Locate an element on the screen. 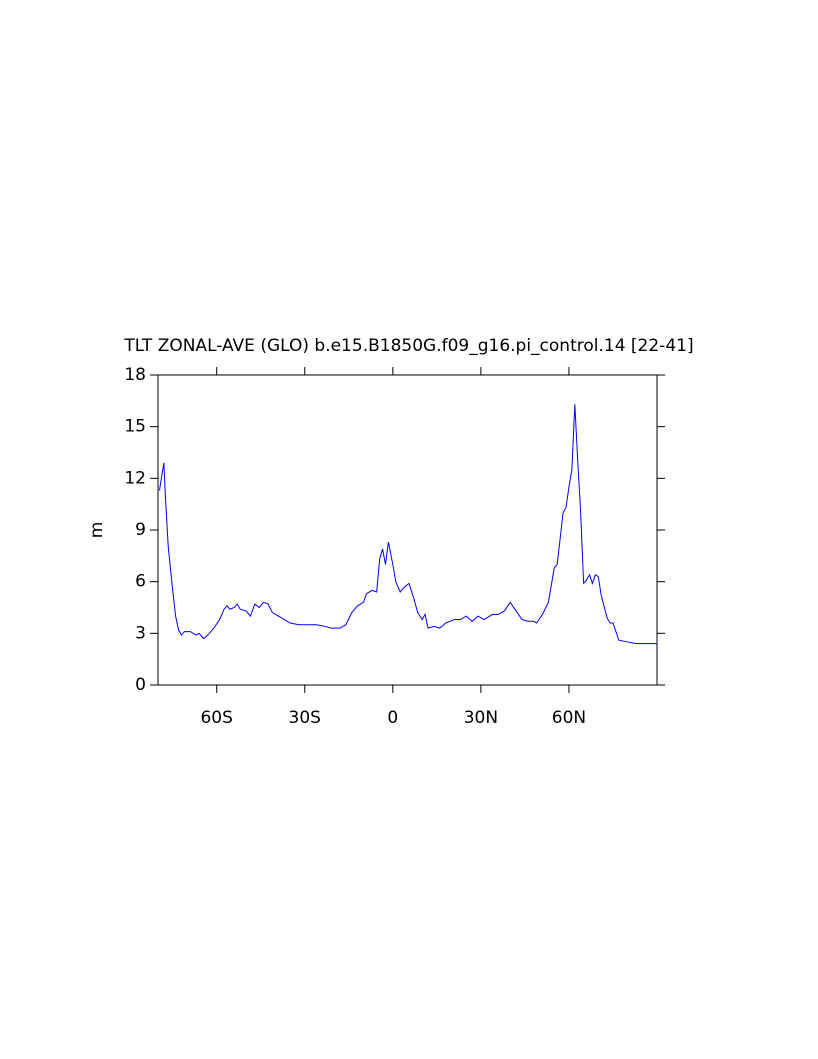  x-tick-label: 0 is located at coordinates (392, 718).